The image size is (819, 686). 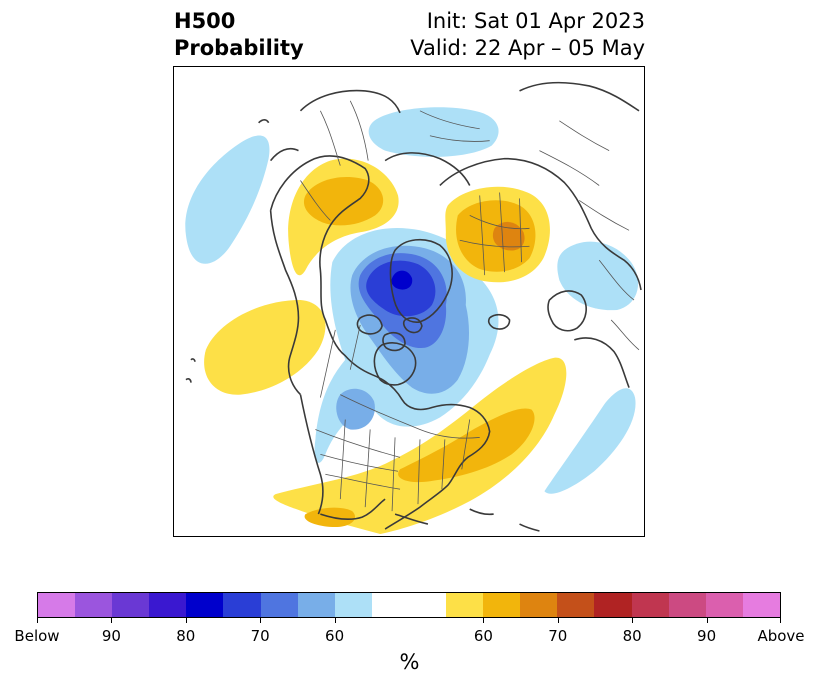 What do you see at coordinates (409, 620) in the screenshot?
I see `colorbar-tick-marks` at bounding box center [409, 620].